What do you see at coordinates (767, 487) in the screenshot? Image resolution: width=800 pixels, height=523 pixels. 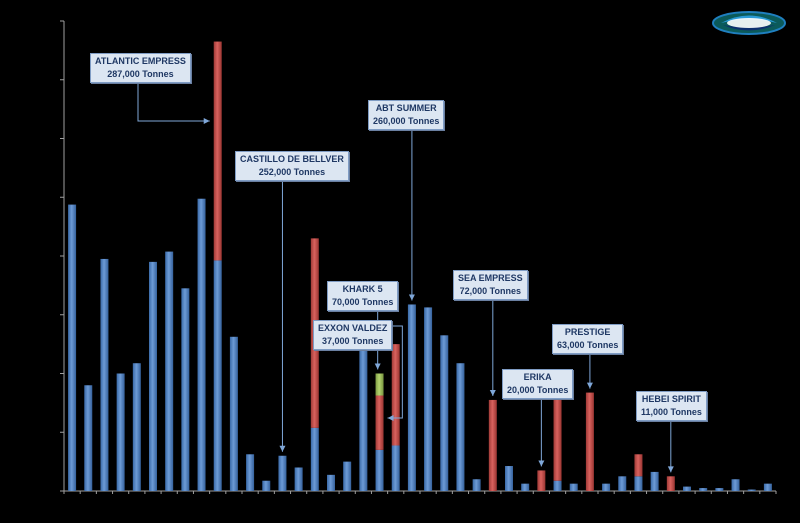 I see `bar-2013` at bounding box center [767, 487].